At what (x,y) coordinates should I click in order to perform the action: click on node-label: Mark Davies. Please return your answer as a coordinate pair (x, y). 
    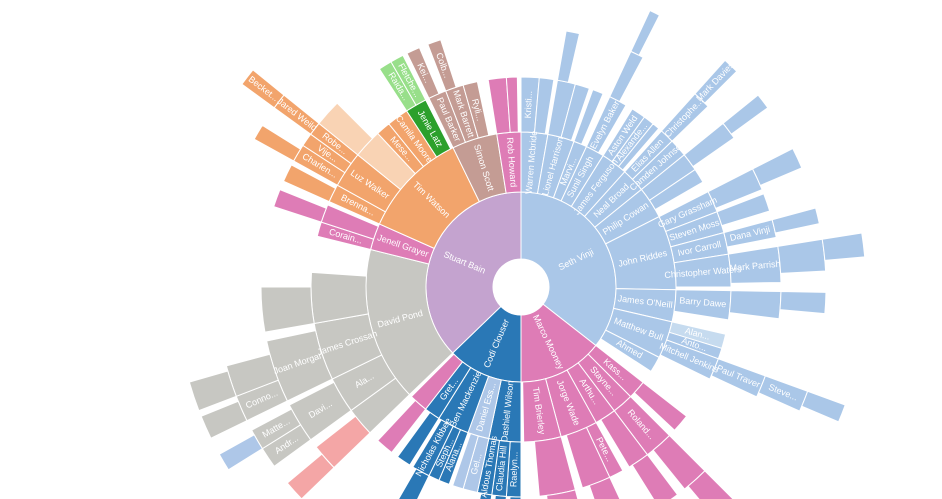
    Looking at the image, I should click on (715, 82).